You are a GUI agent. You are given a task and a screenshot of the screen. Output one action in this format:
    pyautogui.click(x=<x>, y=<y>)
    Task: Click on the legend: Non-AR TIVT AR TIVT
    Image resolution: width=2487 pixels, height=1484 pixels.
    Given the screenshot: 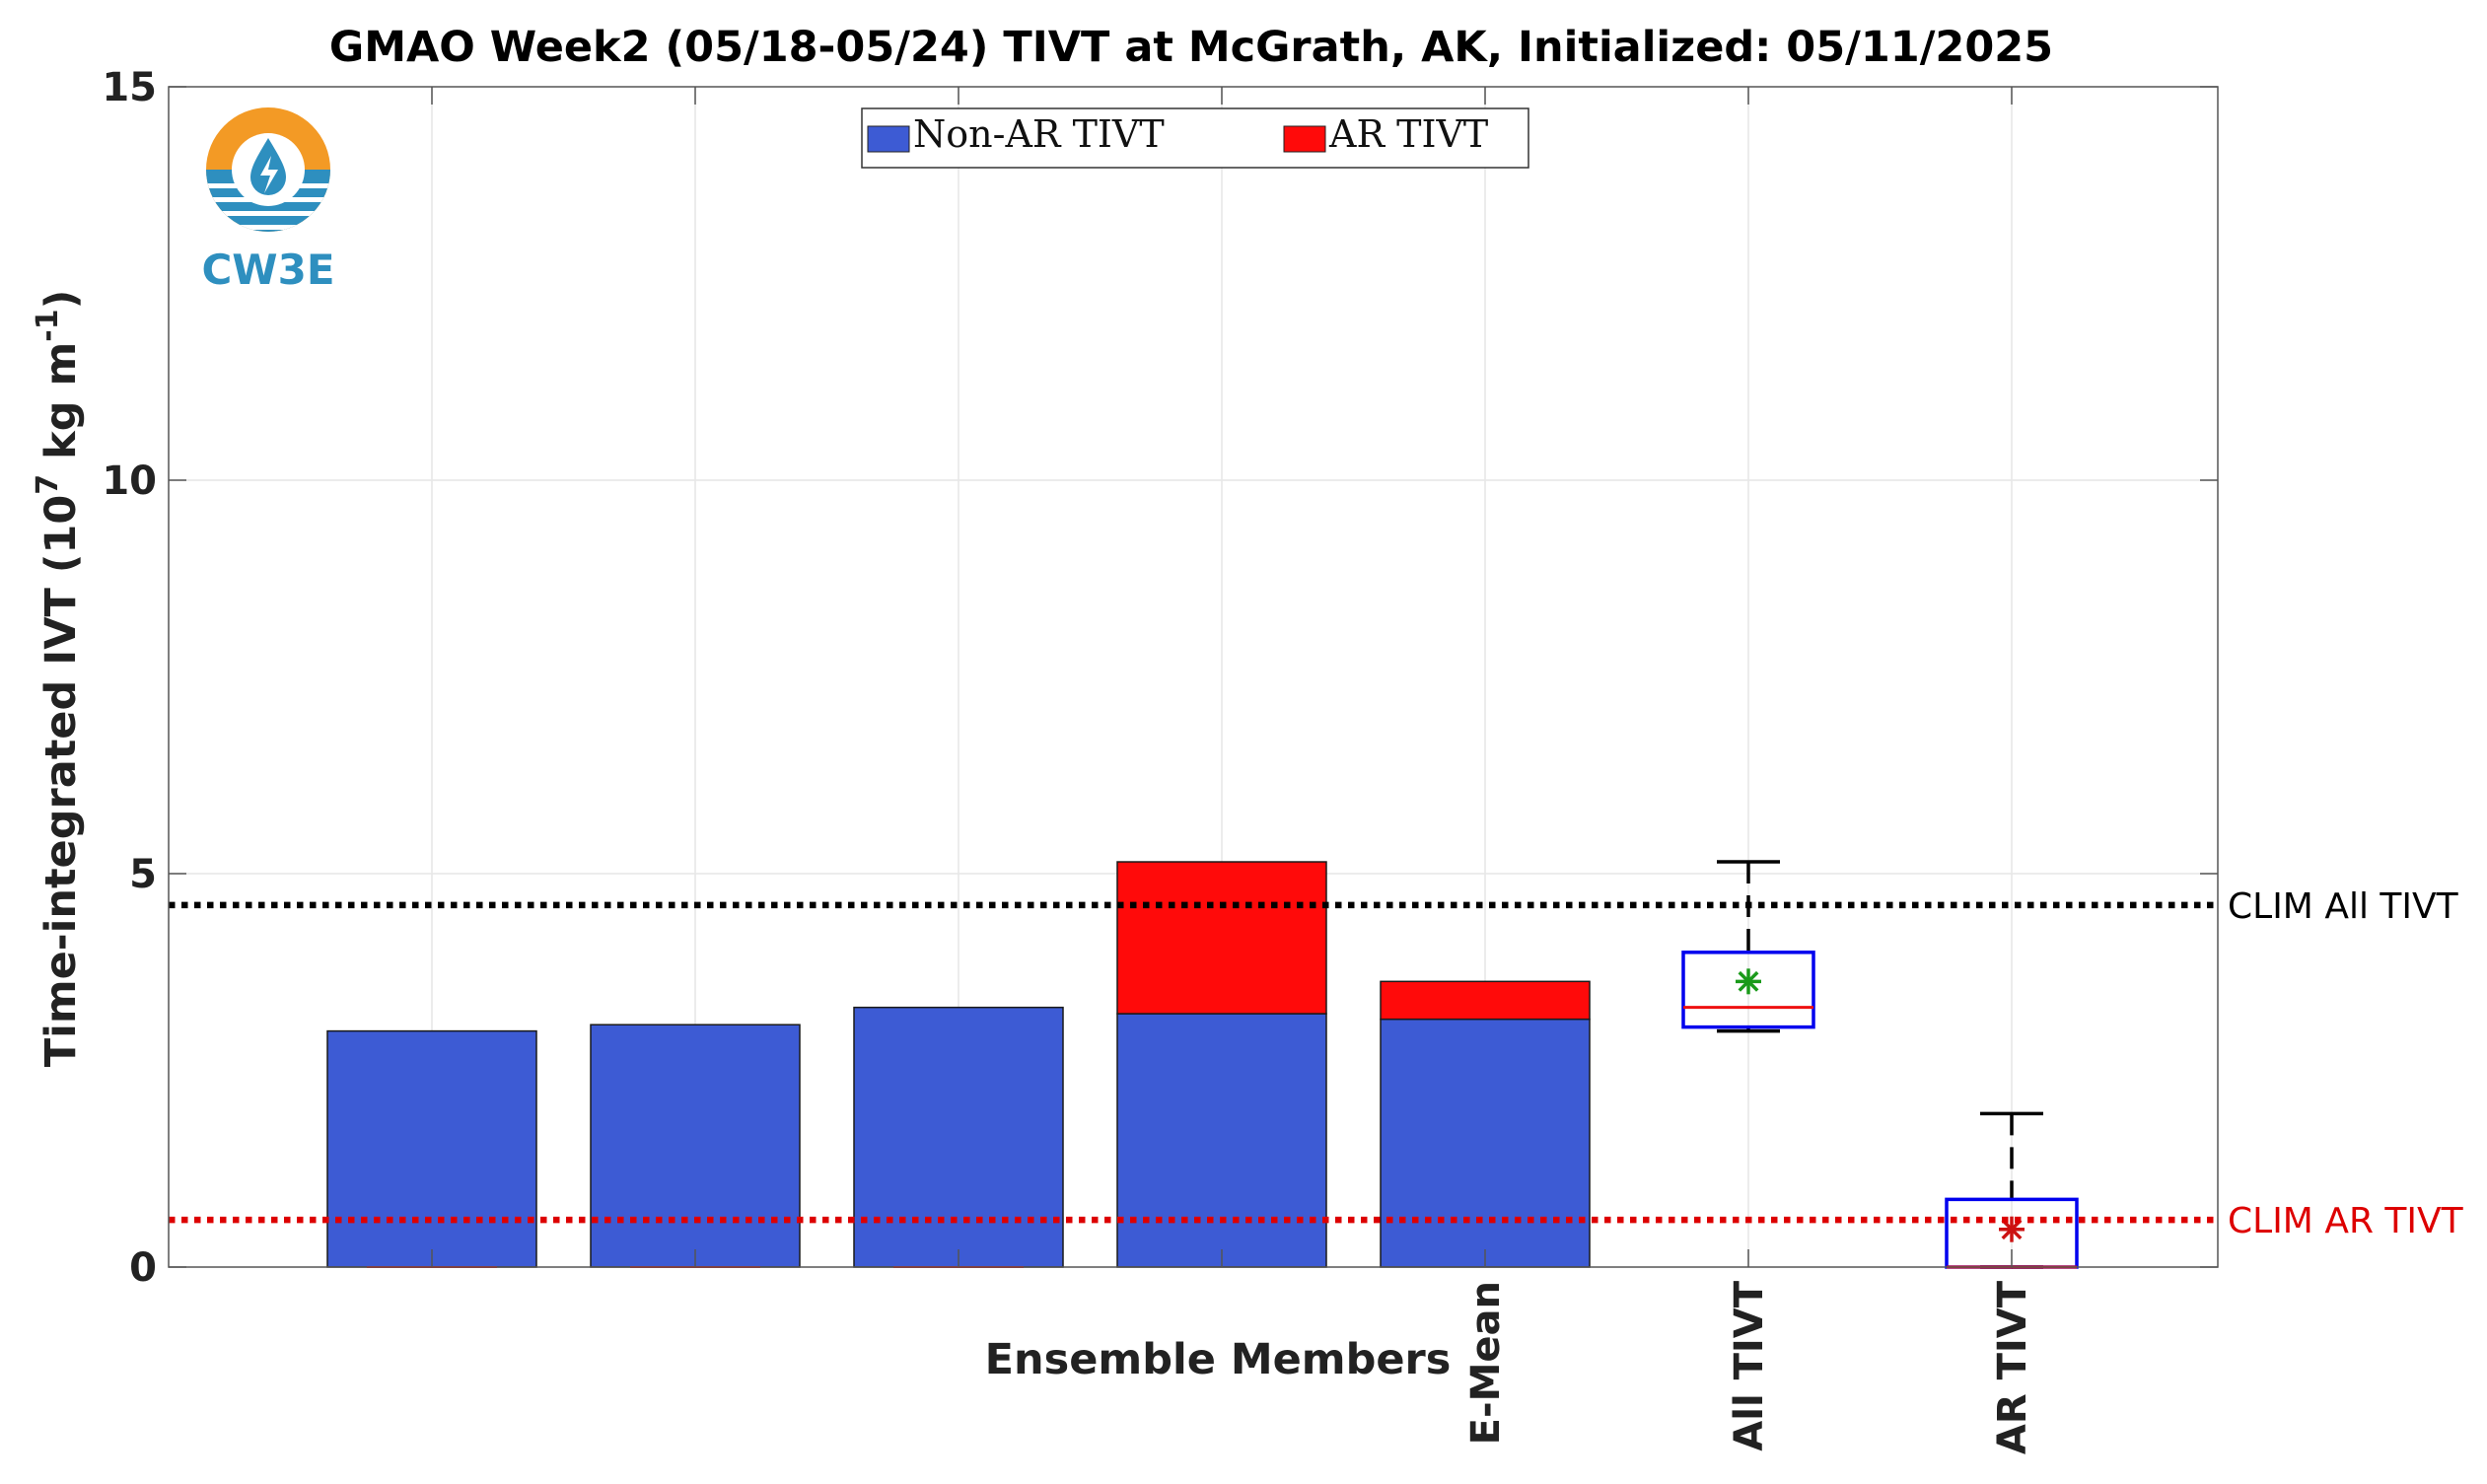 What is the action you would take?
    pyautogui.click(x=1195, y=138)
    